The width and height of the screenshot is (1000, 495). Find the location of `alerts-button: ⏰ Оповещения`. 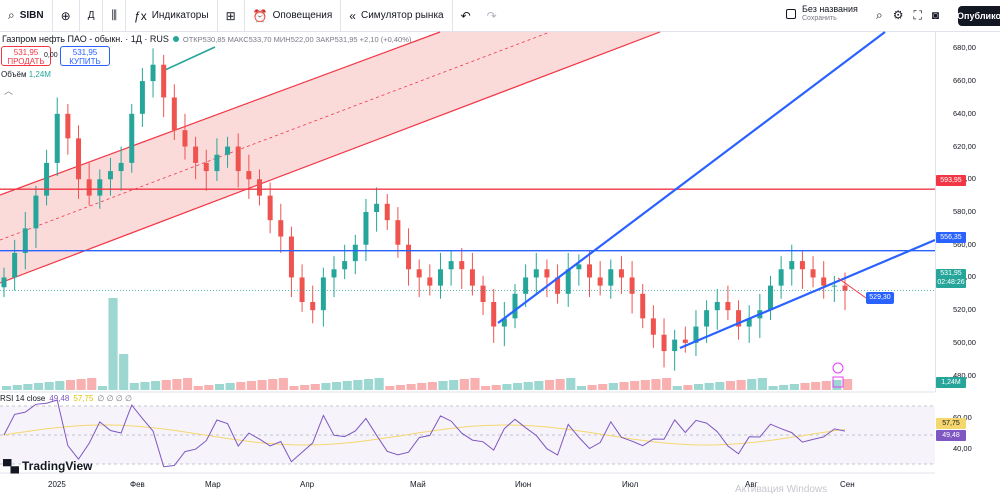

alerts-button: ⏰ Оповещения is located at coordinates (293, 16).